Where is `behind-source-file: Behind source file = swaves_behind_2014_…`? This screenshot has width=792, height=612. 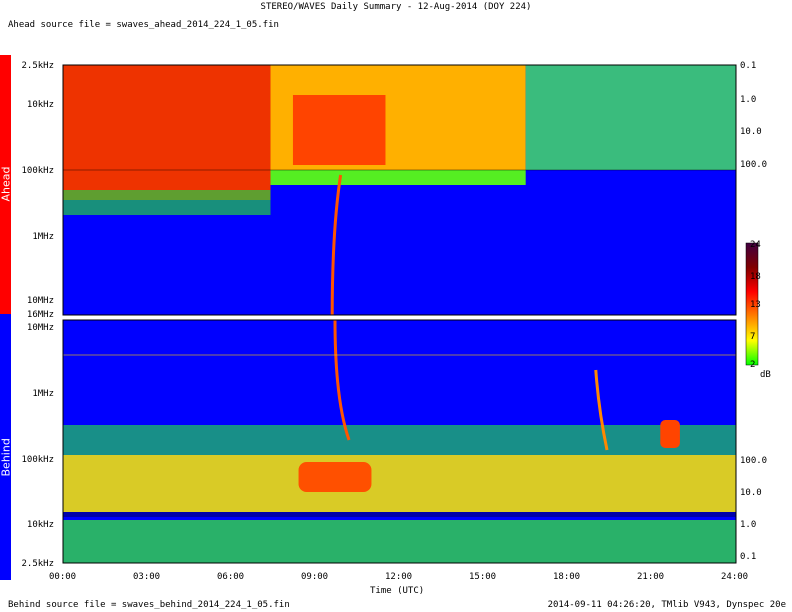
behind-source-file: Behind source file = swaves_behind_2014_… is located at coordinates (149, 605).